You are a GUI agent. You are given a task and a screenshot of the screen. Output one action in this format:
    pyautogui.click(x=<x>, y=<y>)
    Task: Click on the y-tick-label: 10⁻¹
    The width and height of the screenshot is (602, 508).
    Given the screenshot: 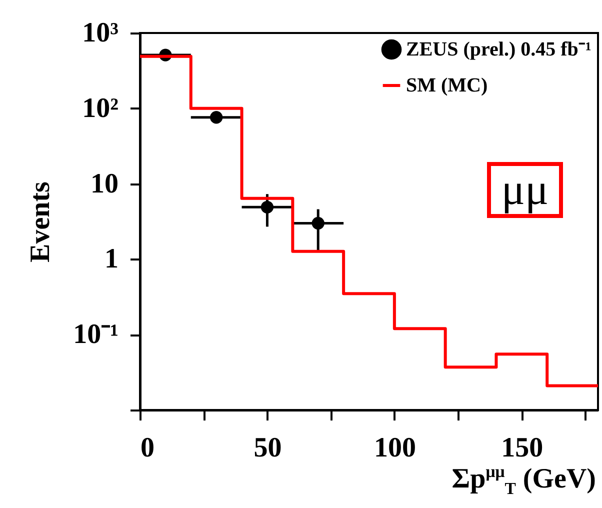 What is the action you would take?
    pyautogui.click(x=95, y=334)
    